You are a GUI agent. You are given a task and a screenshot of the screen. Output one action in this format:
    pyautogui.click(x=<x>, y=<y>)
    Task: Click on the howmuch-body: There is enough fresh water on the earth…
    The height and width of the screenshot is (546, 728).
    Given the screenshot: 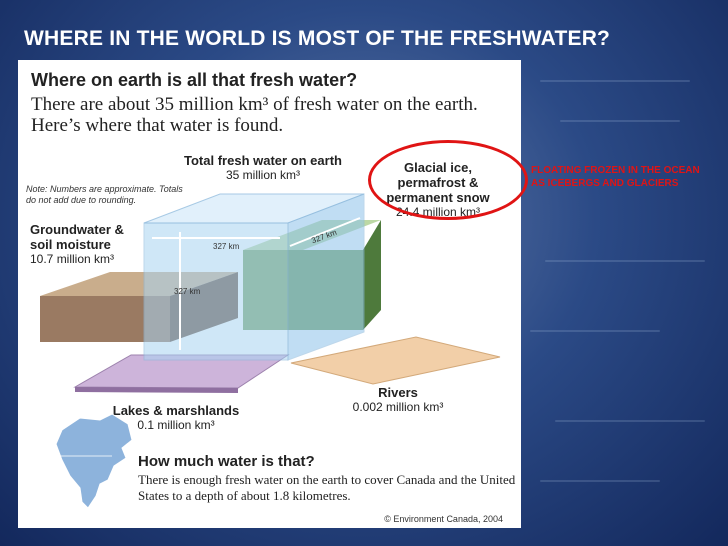 What is the action you would take?
    pyautogui.click(x=327, y=487)
    